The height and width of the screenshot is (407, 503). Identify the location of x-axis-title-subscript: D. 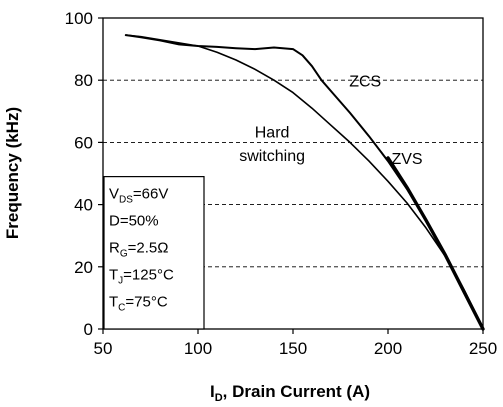
(219, 398).